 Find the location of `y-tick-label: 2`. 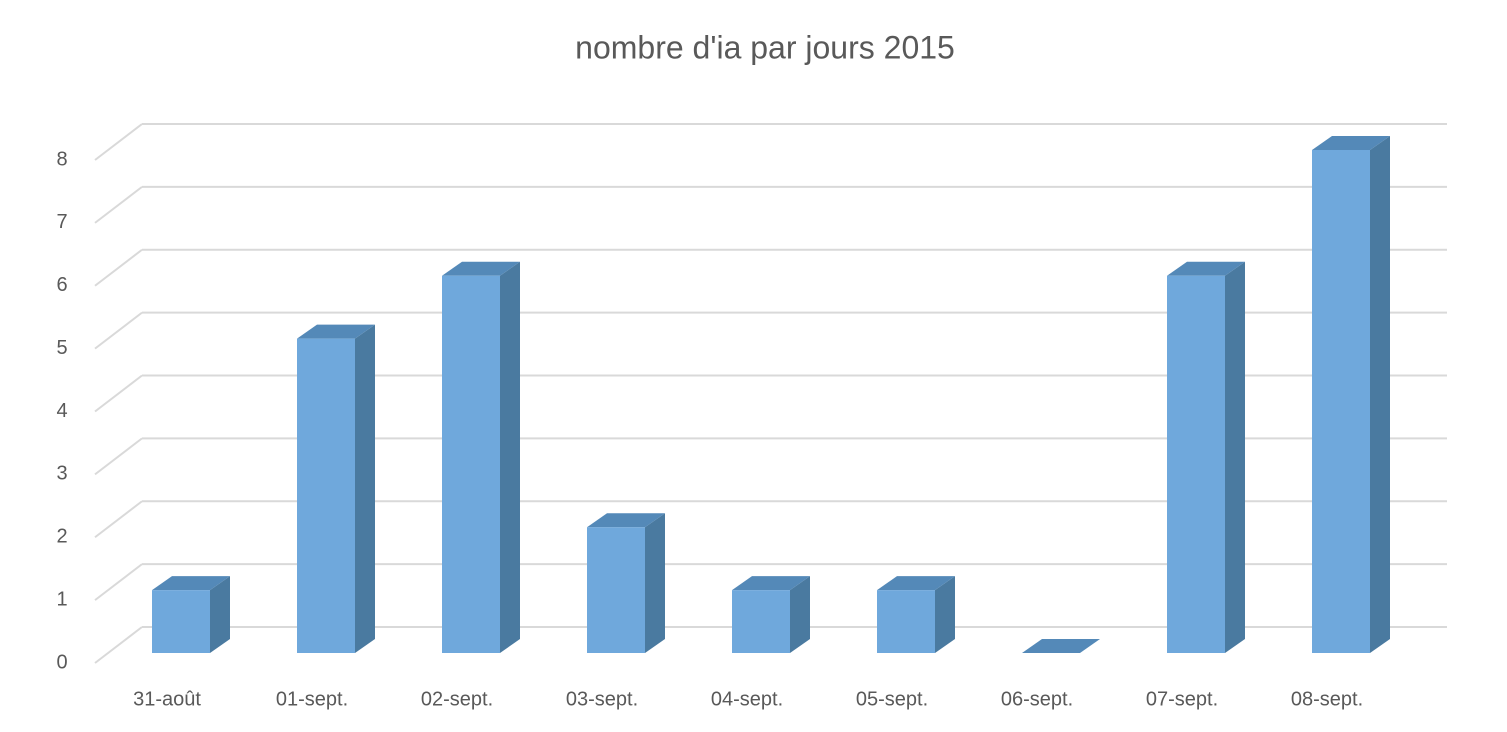

y-tick-label: 2 is located at coordinates (61, 537).